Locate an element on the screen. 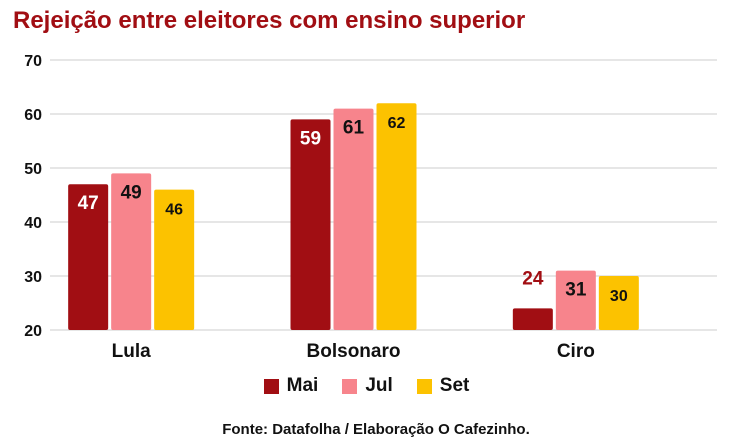 The height and width of the screenshot is (445, 733). category-label-ciro: Ciro is located at coordinates (576, 351).